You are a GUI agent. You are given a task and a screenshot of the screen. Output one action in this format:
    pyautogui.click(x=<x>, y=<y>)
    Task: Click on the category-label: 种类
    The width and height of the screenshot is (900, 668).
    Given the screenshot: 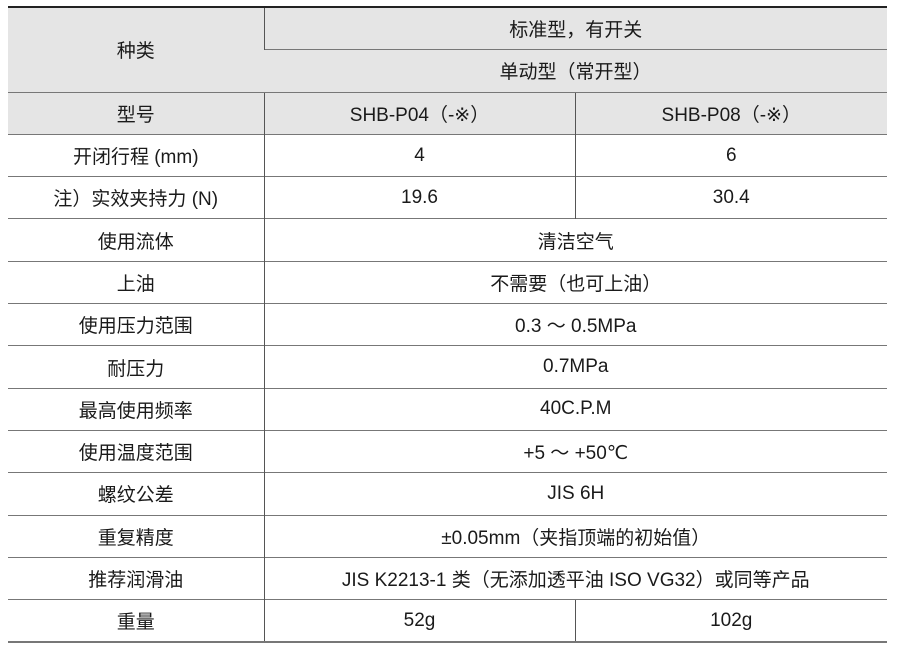 What is the action you would take?
    pyautogui.click(x=136, y=49)
    